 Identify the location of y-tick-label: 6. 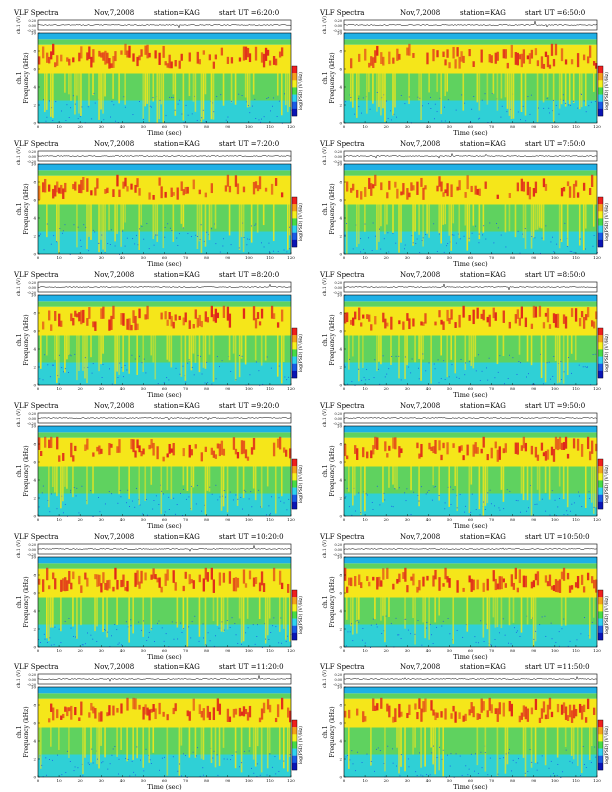
(34, 462).